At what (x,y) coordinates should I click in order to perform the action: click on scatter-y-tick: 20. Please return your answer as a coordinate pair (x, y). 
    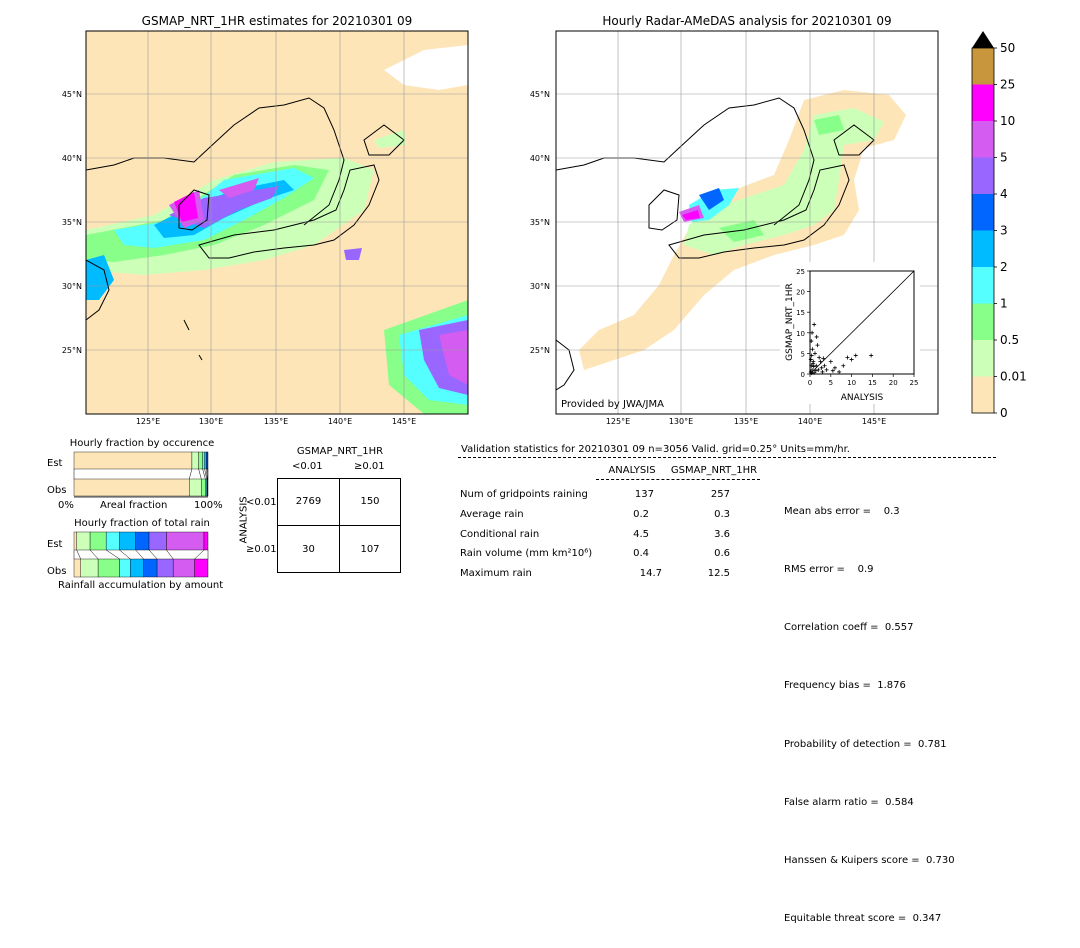
    Looking at the image, I should click on (800, 293).